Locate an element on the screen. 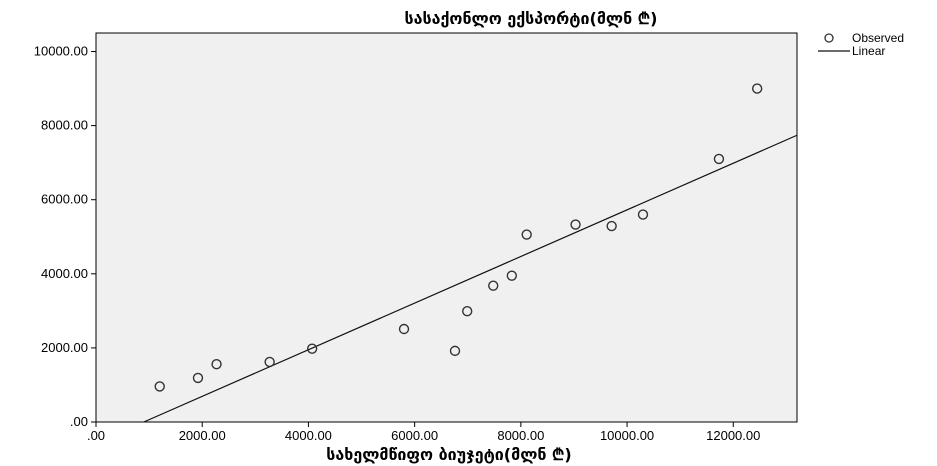 The width and height of the screenshot is (937, 466). legend: Observed Linear is located at coordinates (861, 44).